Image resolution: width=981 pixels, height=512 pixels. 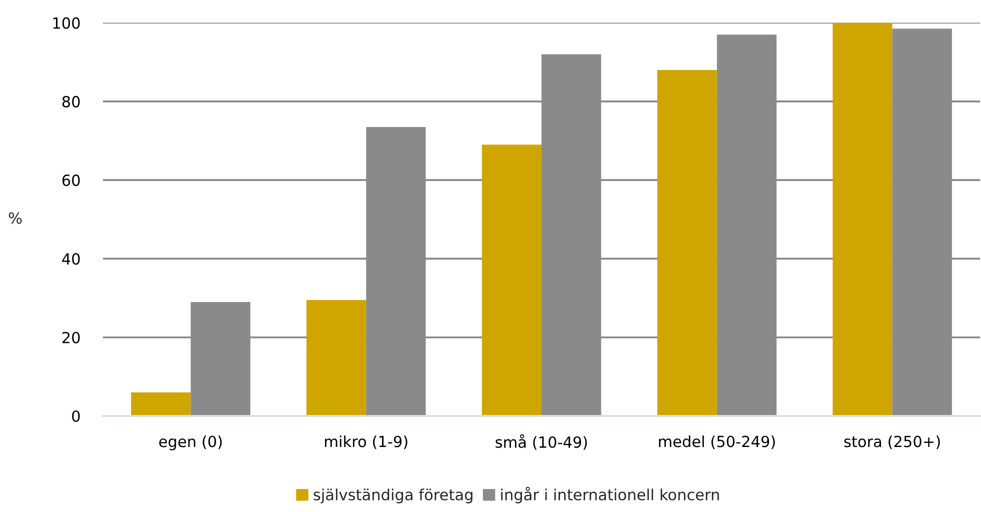 What do you see at coordinates (610, 495) in the screenshot?
I see `legend-label: ingår i internationell koncern` at bounding box center [610, 495].